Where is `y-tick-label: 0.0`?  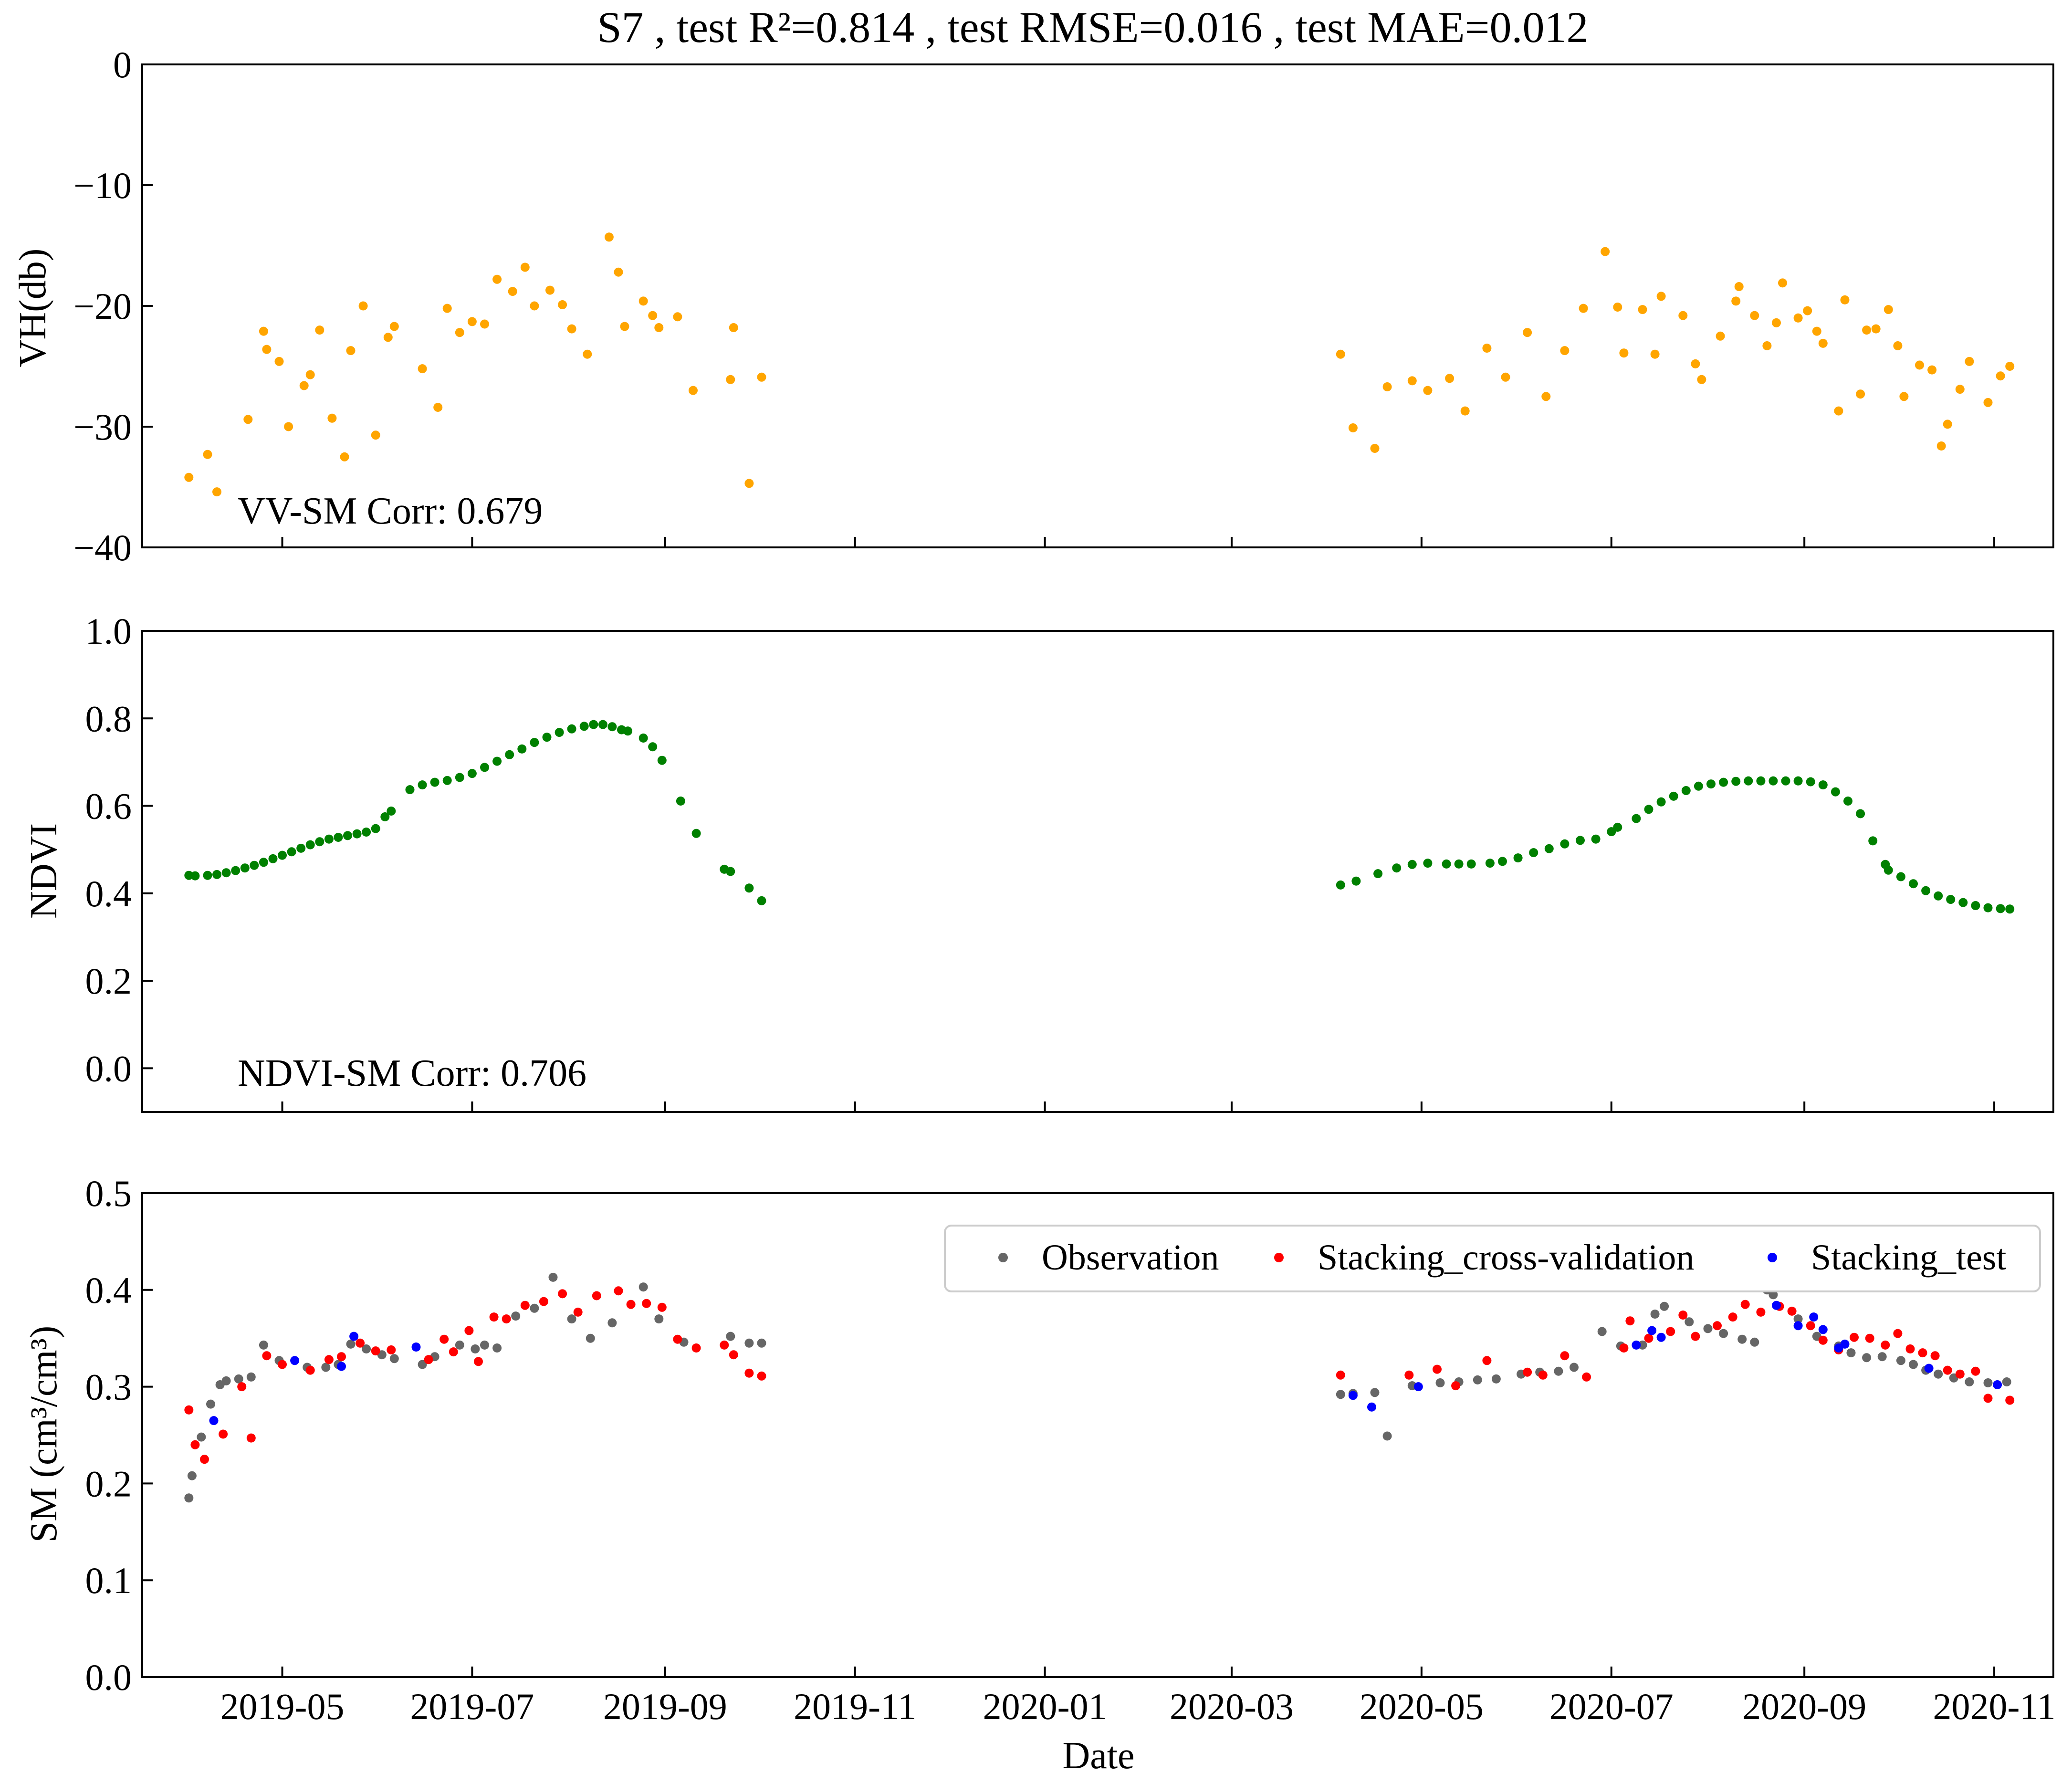 y-tick-label: 0.0 is located at coordinates (108, 1677).